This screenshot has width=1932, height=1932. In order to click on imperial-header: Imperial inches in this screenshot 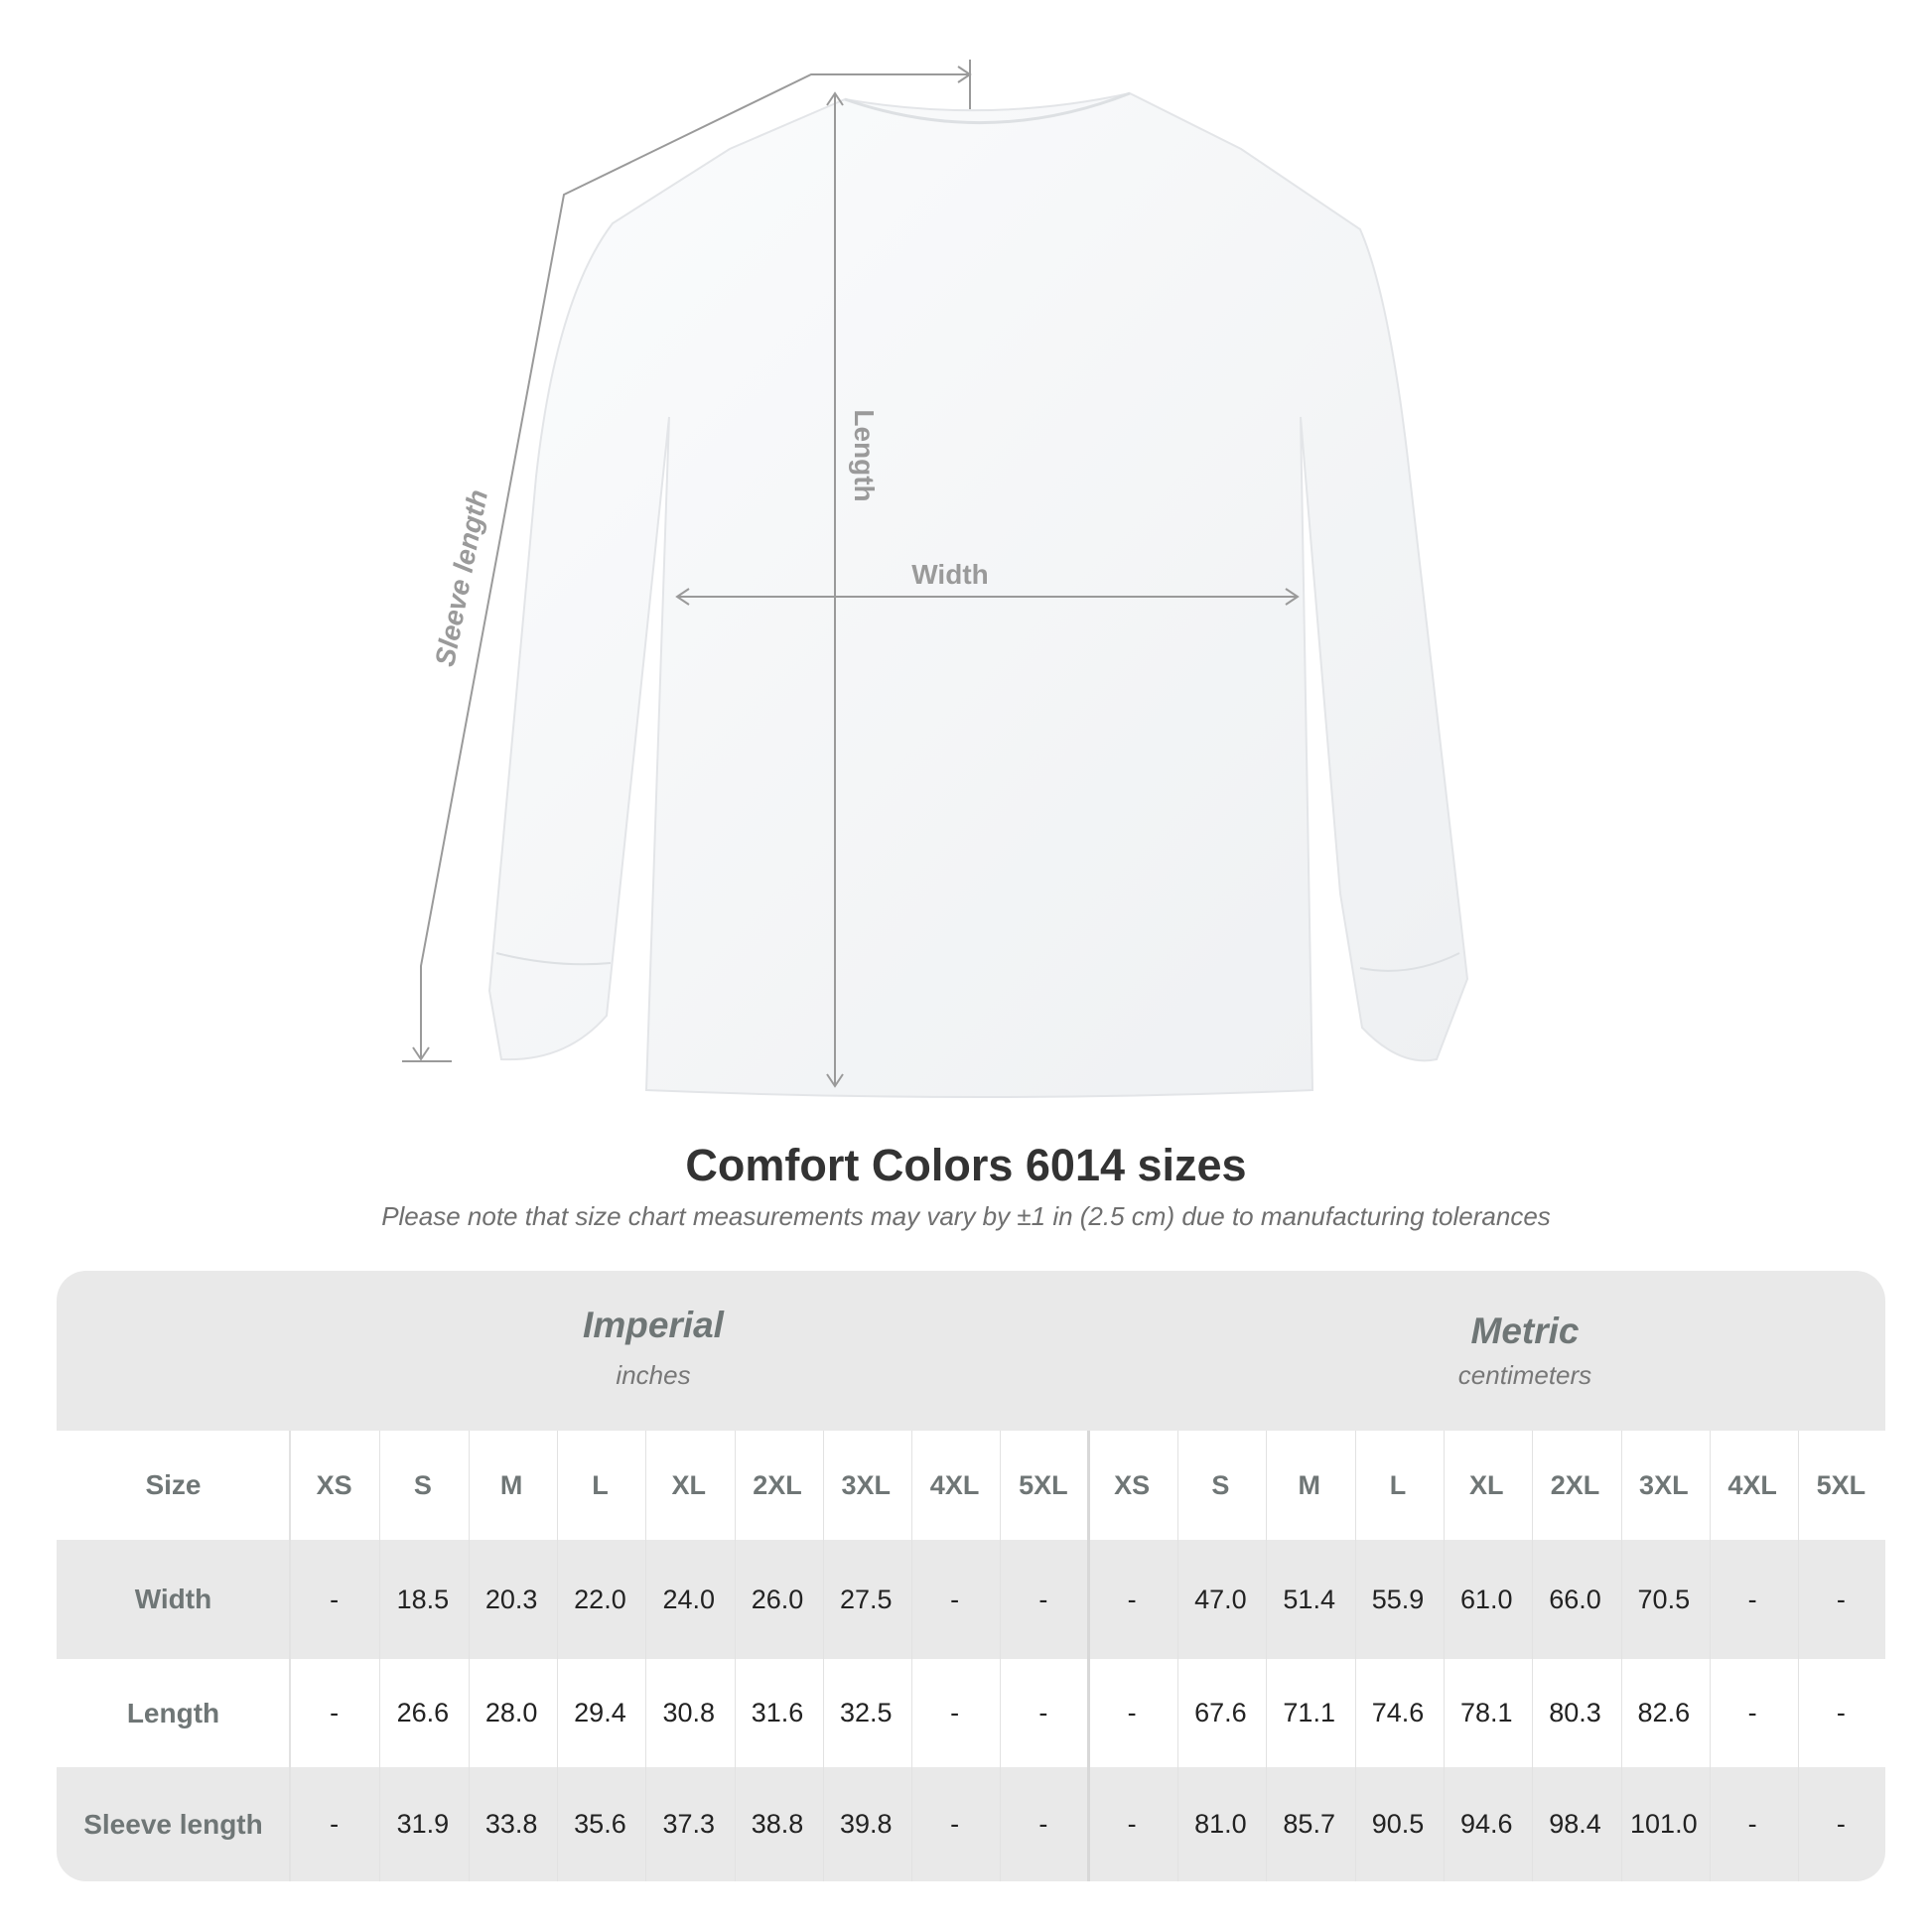, I will do `click(653, 1348)`.